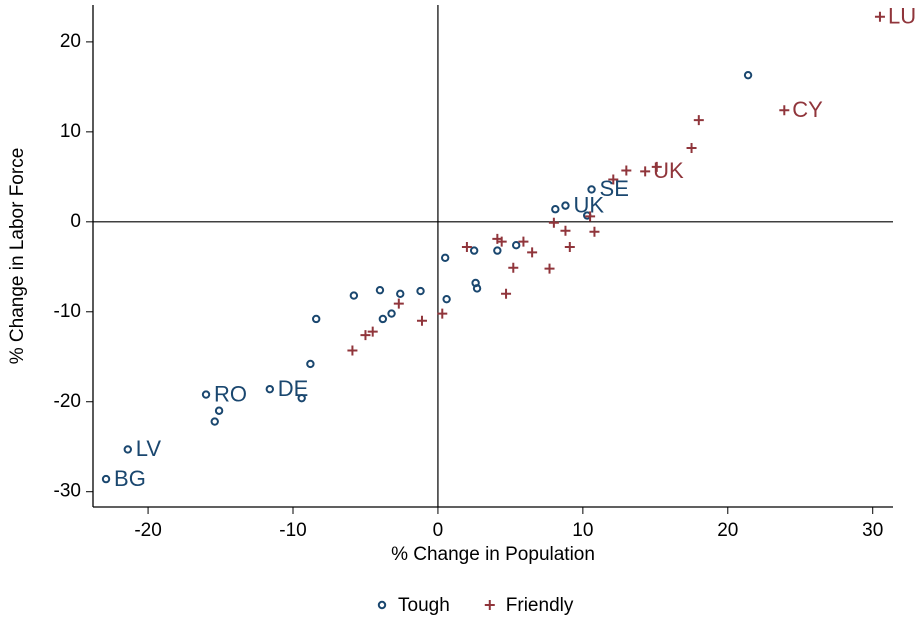 The height and width of the screenshot is (622, 921). What do you see at coordinates (424, 605) in the screenshot?
I see `legend-label: Tough` at bounding box center [424, 605].